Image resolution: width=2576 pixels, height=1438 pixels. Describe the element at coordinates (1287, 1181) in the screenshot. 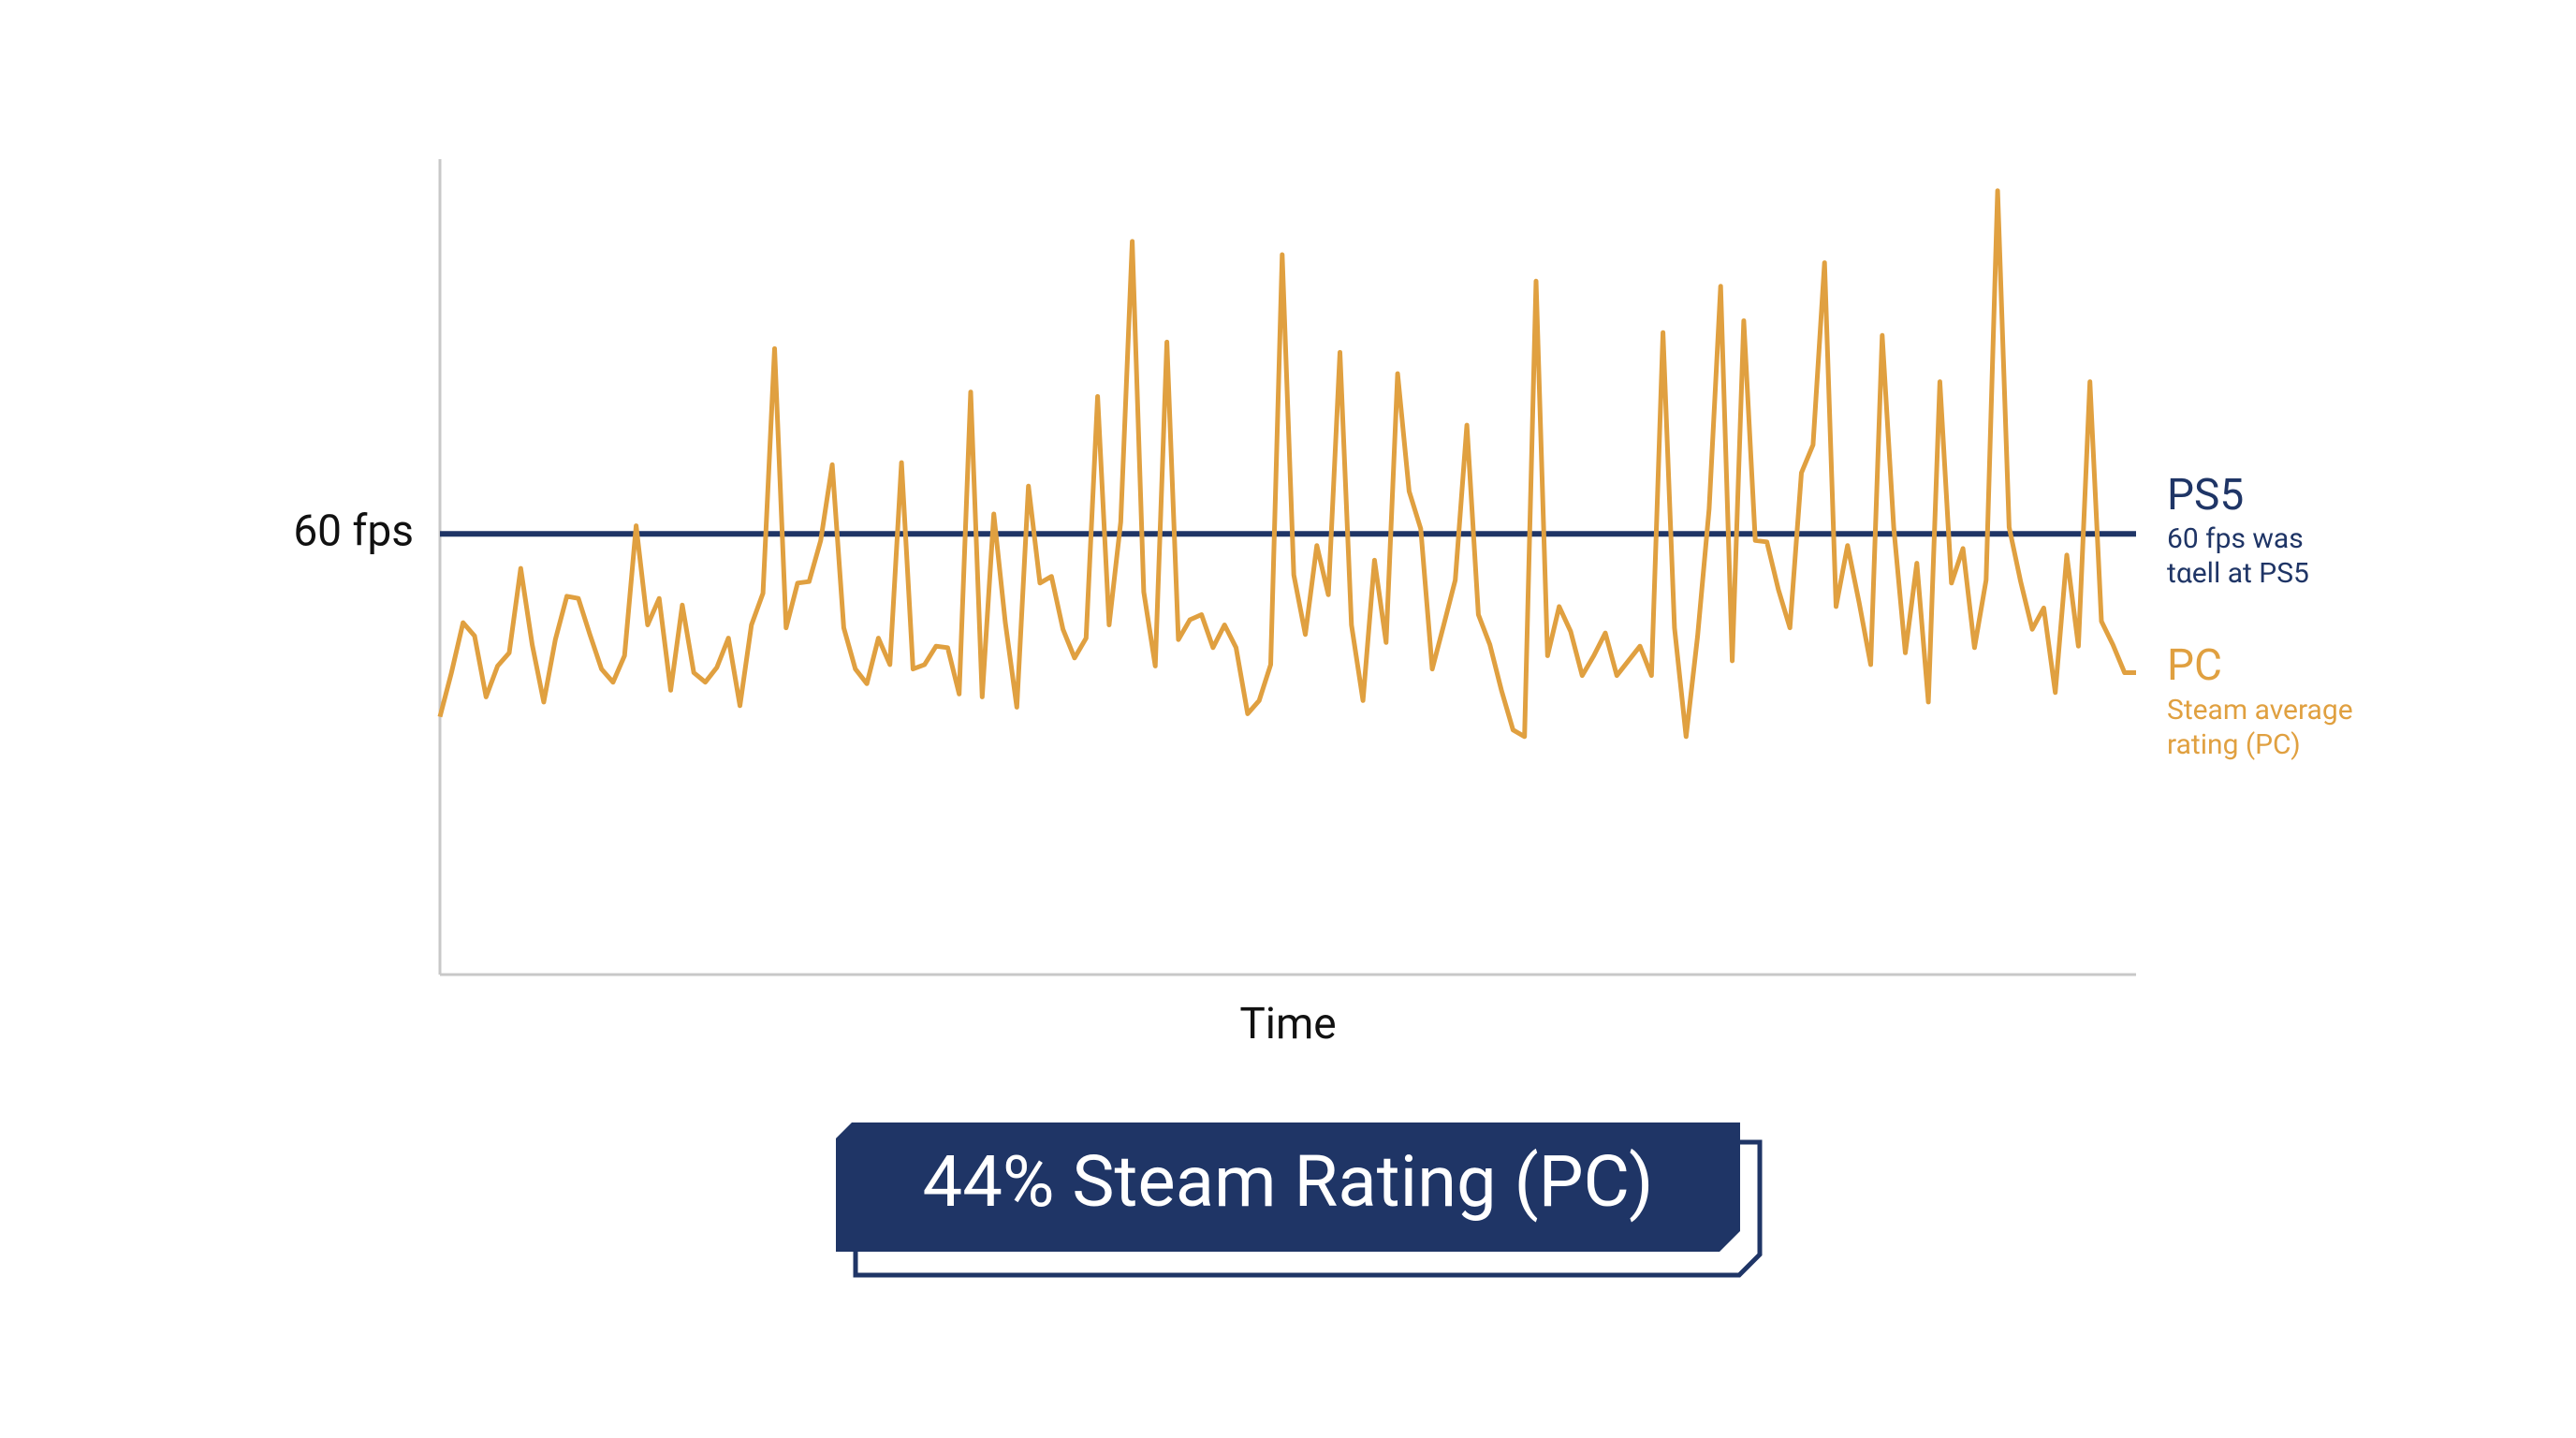

I see `banner-text: 44% Steam Rating (PC)` at that location.